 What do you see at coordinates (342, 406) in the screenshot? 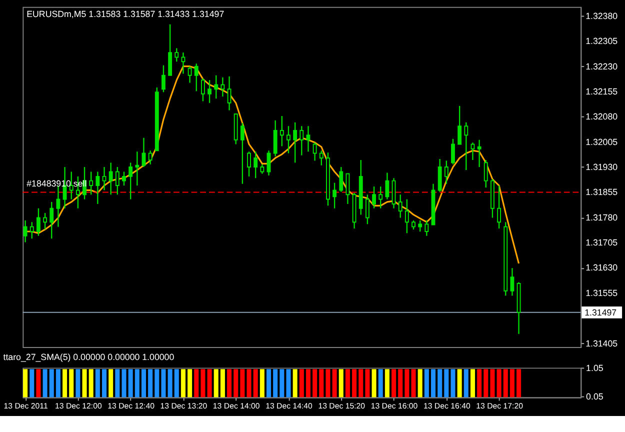
I see `x-tick-label: 13 Dec 15:20` at bounding box center [342, 406].